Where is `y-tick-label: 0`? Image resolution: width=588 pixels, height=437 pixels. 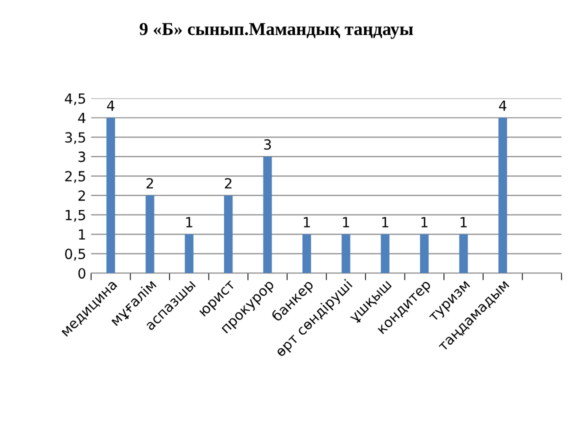 y-tick-label: 0 is located at coordinates (82, 273).